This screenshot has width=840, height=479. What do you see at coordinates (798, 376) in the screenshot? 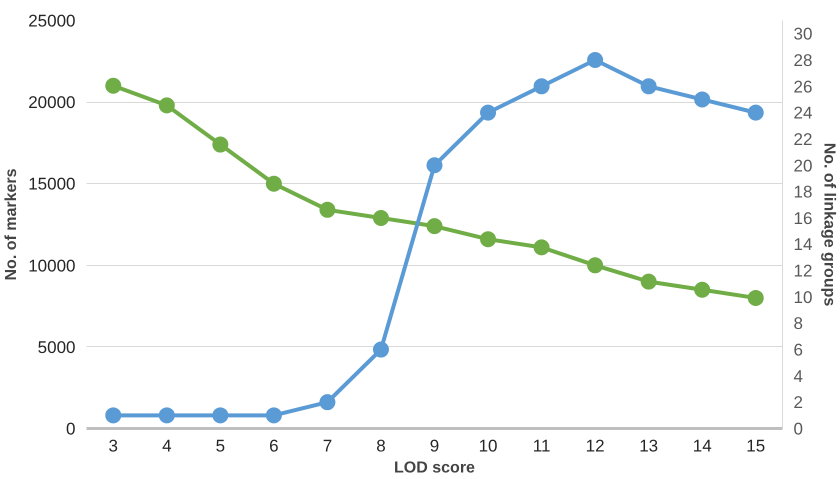
I see `y2-tick-label: 4` at bounding box center [798, 376].